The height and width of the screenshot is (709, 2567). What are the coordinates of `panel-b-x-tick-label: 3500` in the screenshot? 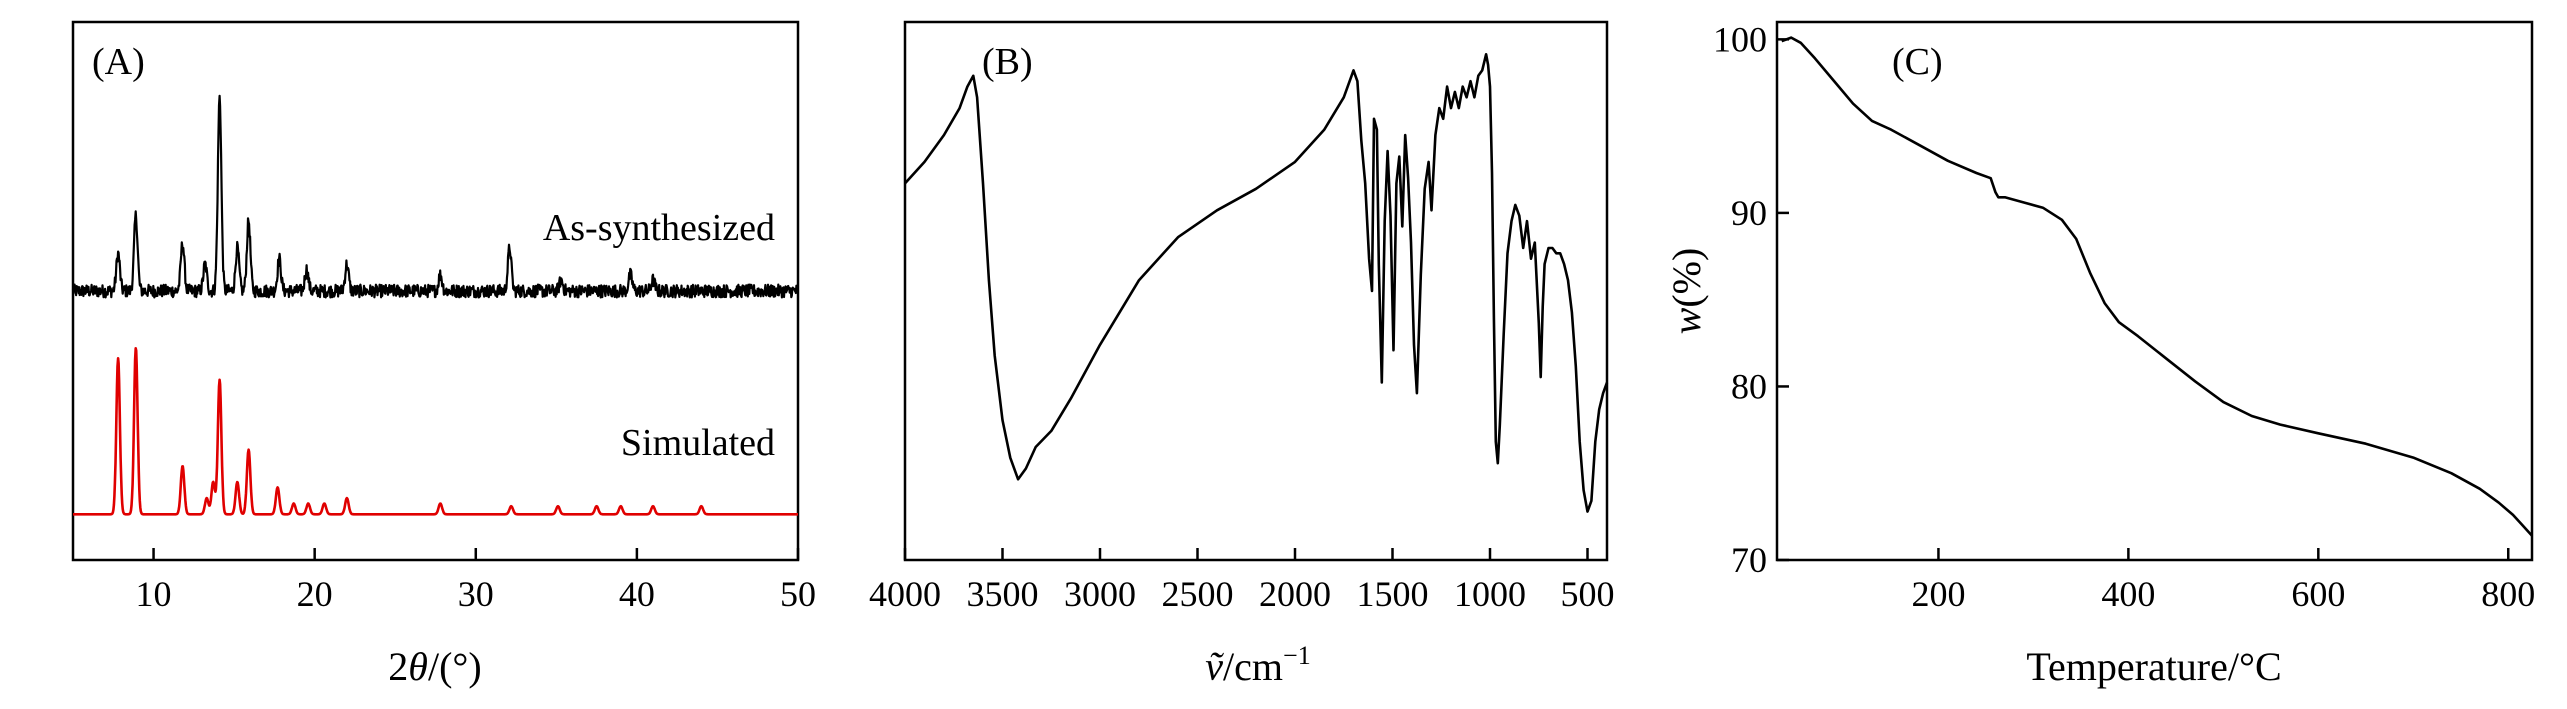 It's located at (1003, 594).